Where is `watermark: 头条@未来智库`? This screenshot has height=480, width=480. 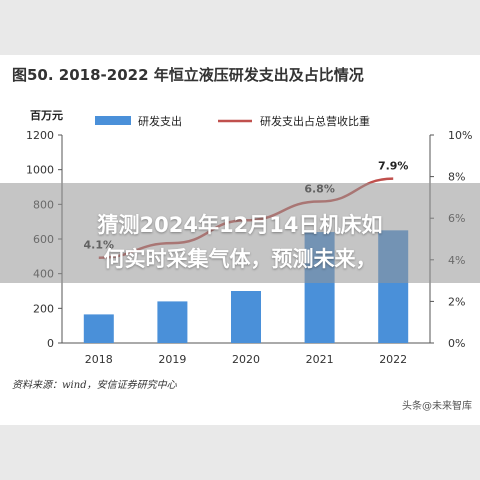
watermark: 头条@未来智库 is located at coordinates (437, 406).